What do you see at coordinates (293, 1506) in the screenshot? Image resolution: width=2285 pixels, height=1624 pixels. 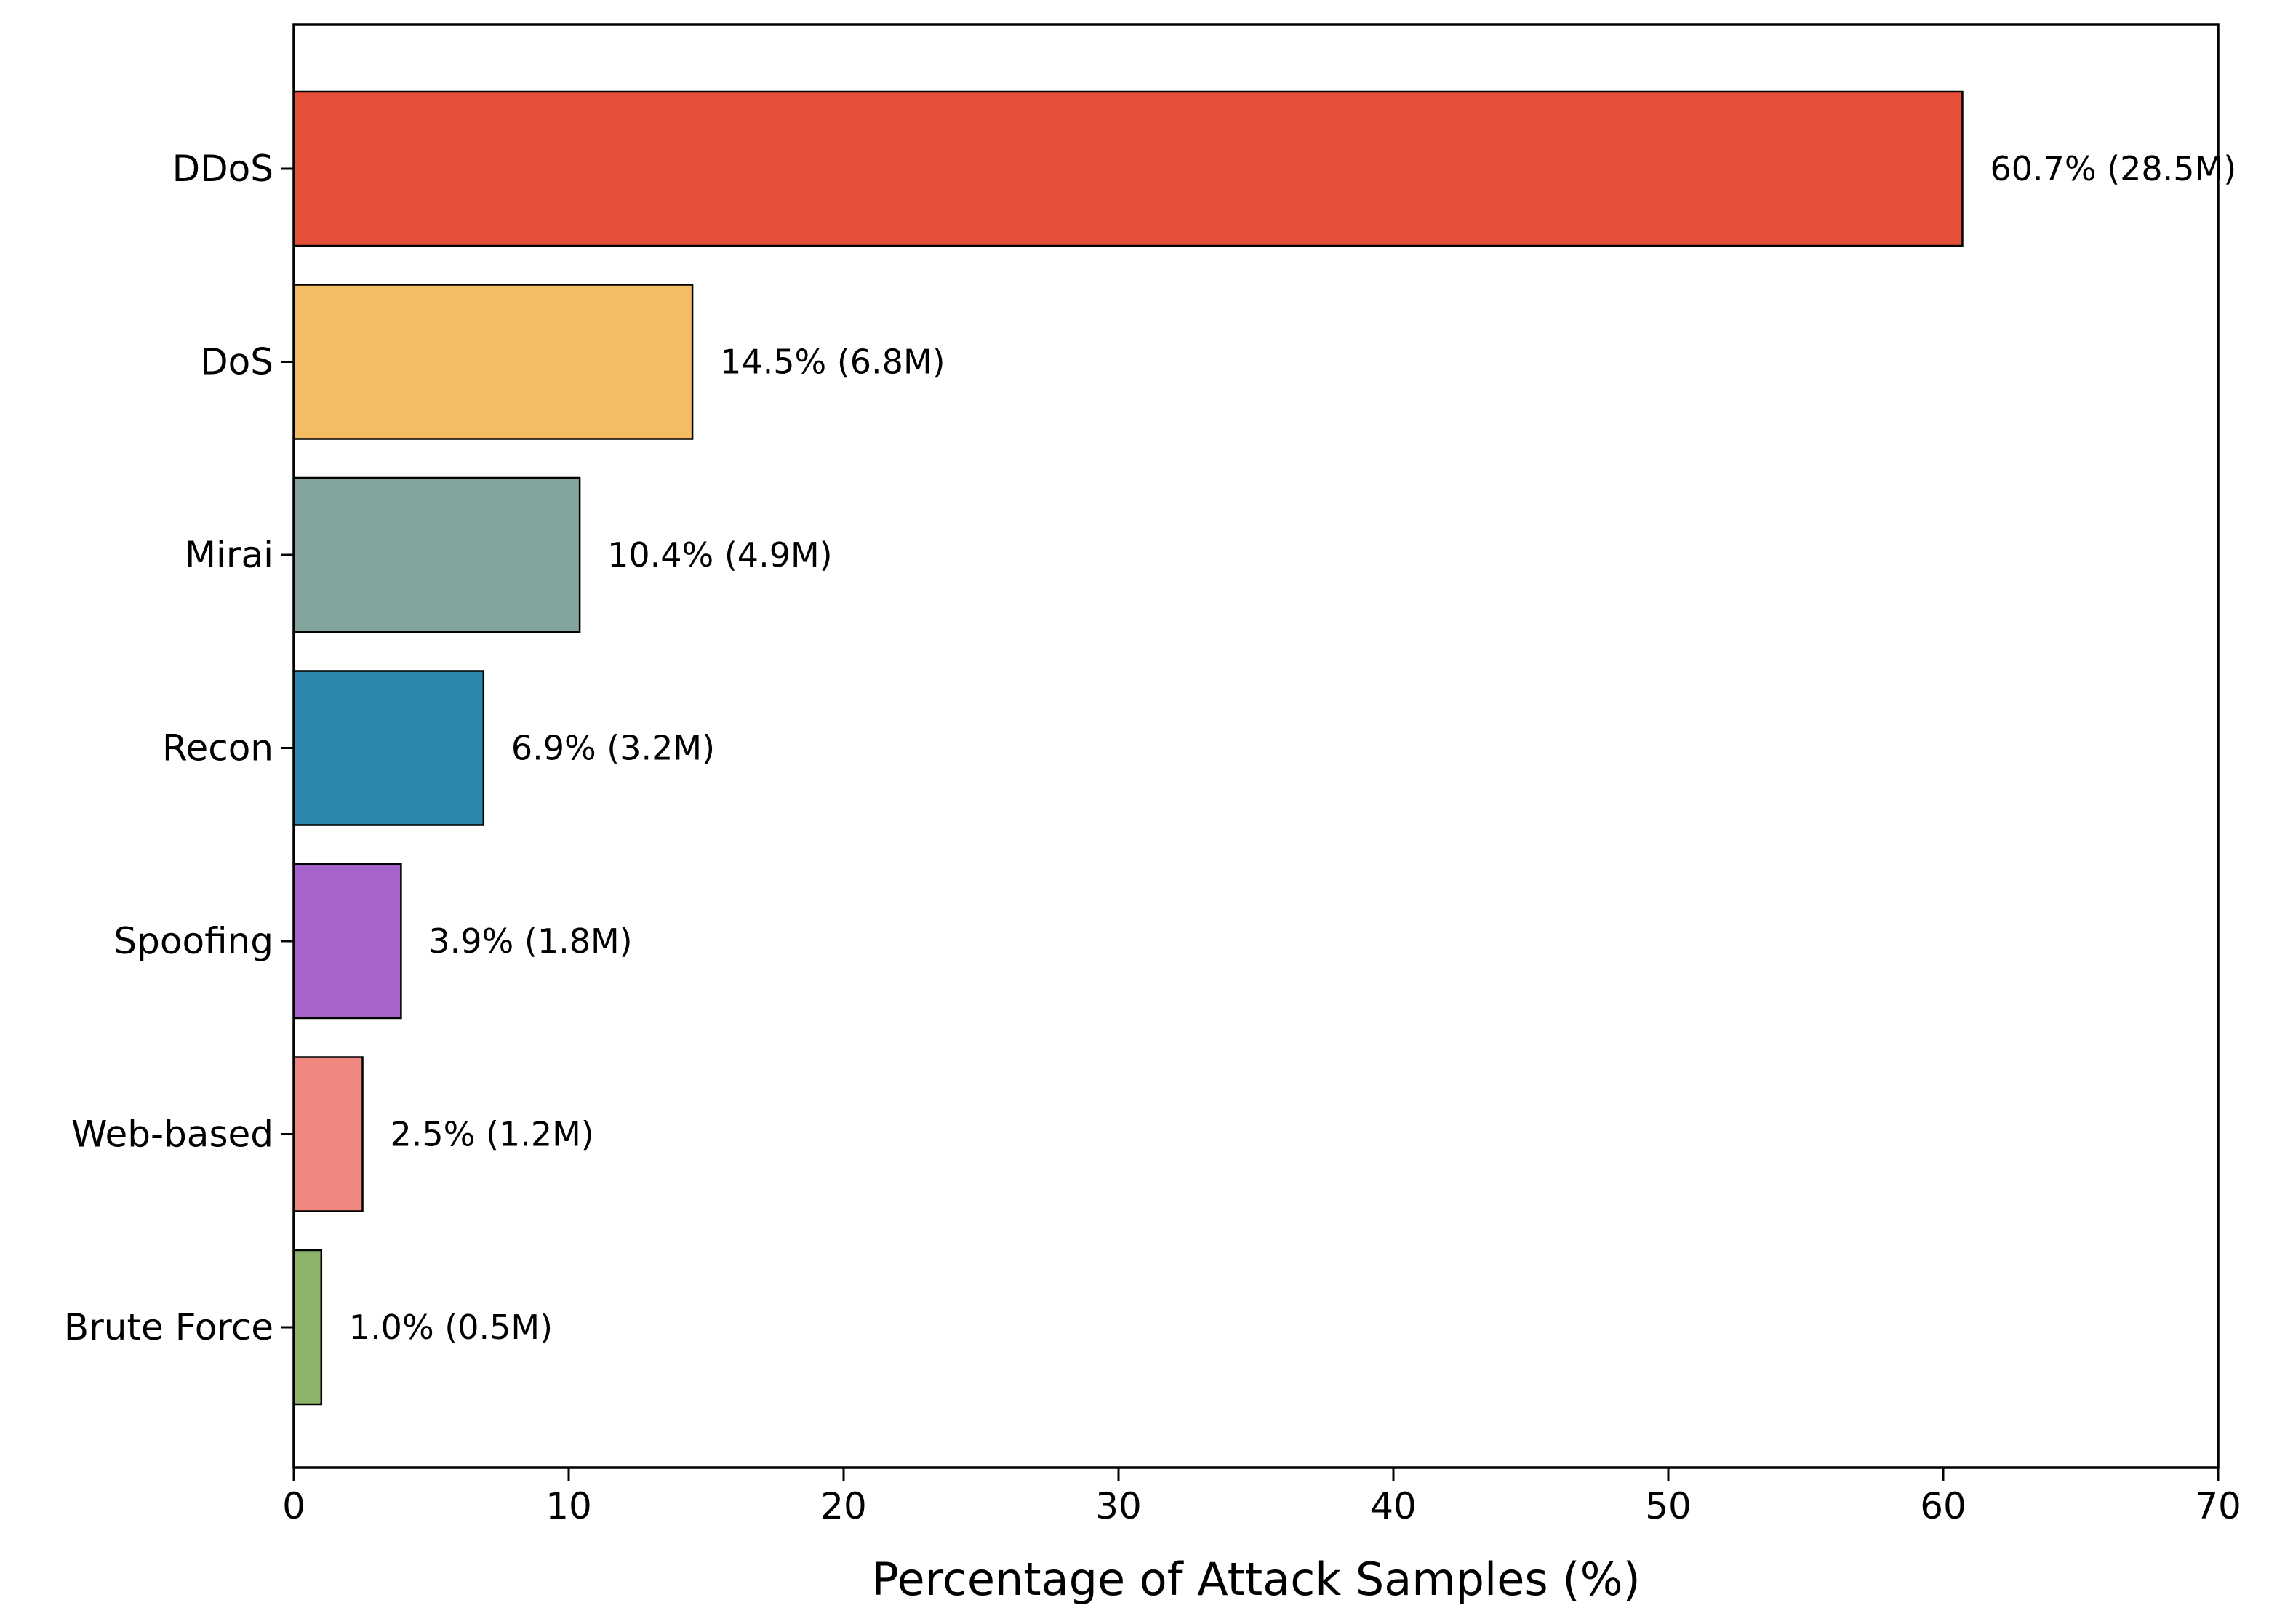 I see `x-tick-label-0: 0` at bounding box center [293, 1506].